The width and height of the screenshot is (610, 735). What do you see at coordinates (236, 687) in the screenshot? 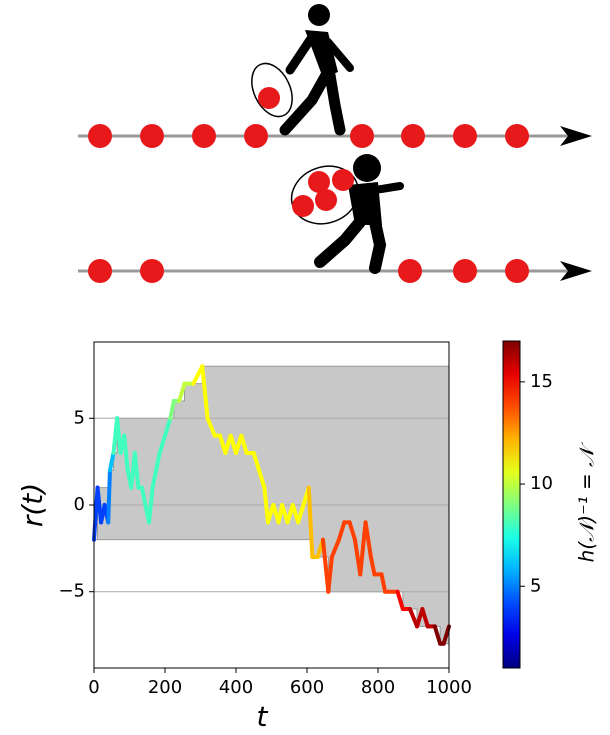
I see `x-tick-label: 400` at bounding box center [236, 687].